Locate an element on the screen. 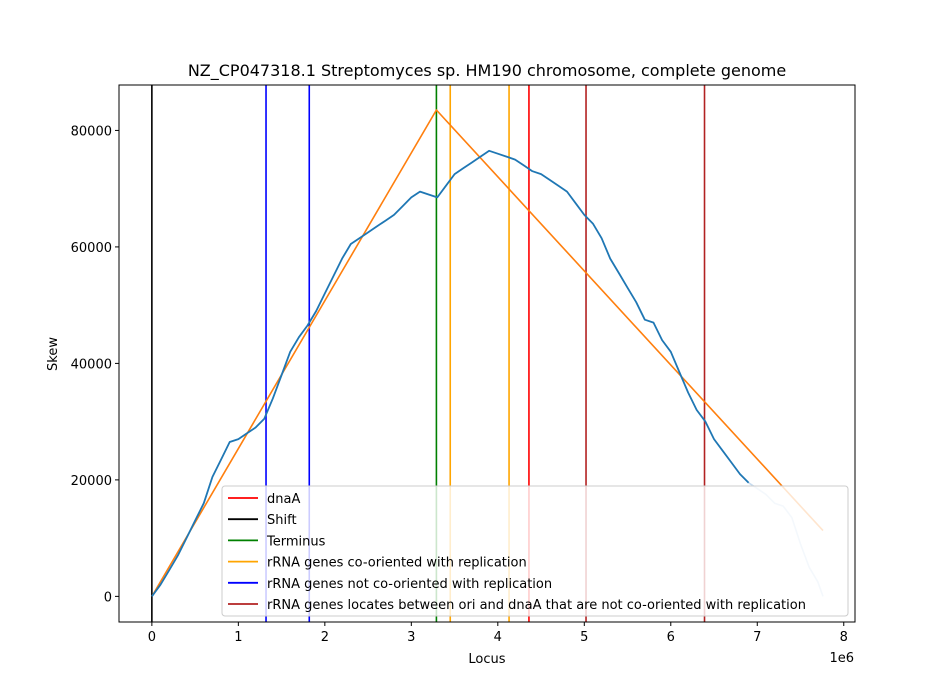 Image resolution: width=950 pixels, height=700 pixels. x-tick-label: 8 is located at coordinates (844, 637).